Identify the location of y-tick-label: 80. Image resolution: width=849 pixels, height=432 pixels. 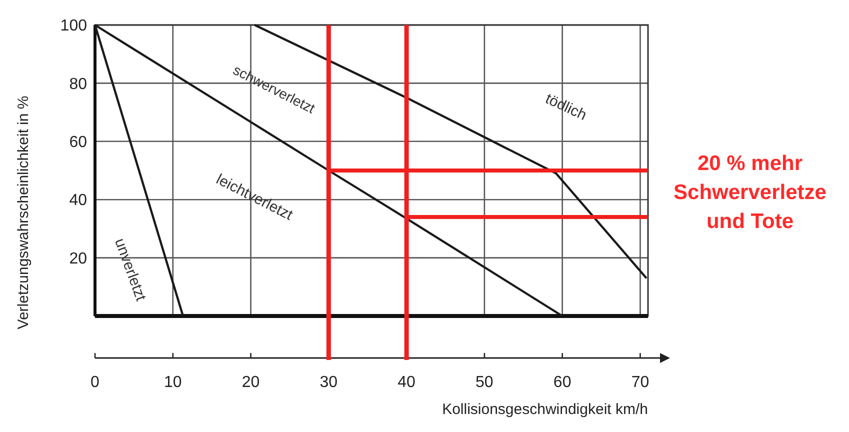
(78, 84).